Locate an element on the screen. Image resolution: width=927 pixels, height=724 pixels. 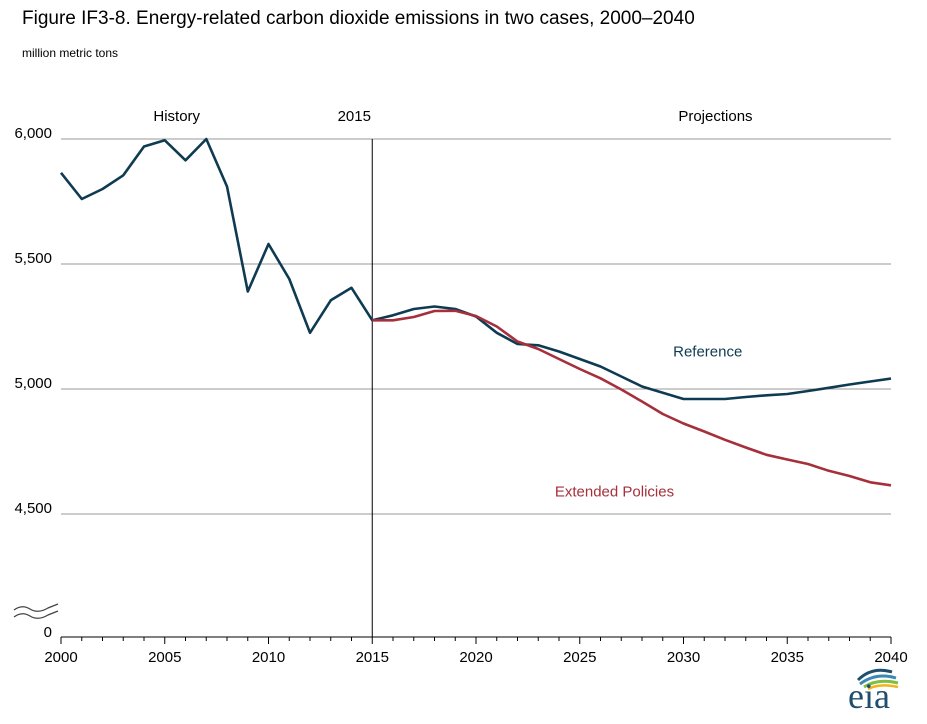
x-tick-label: 2040 is located at coordinates (890, 657).